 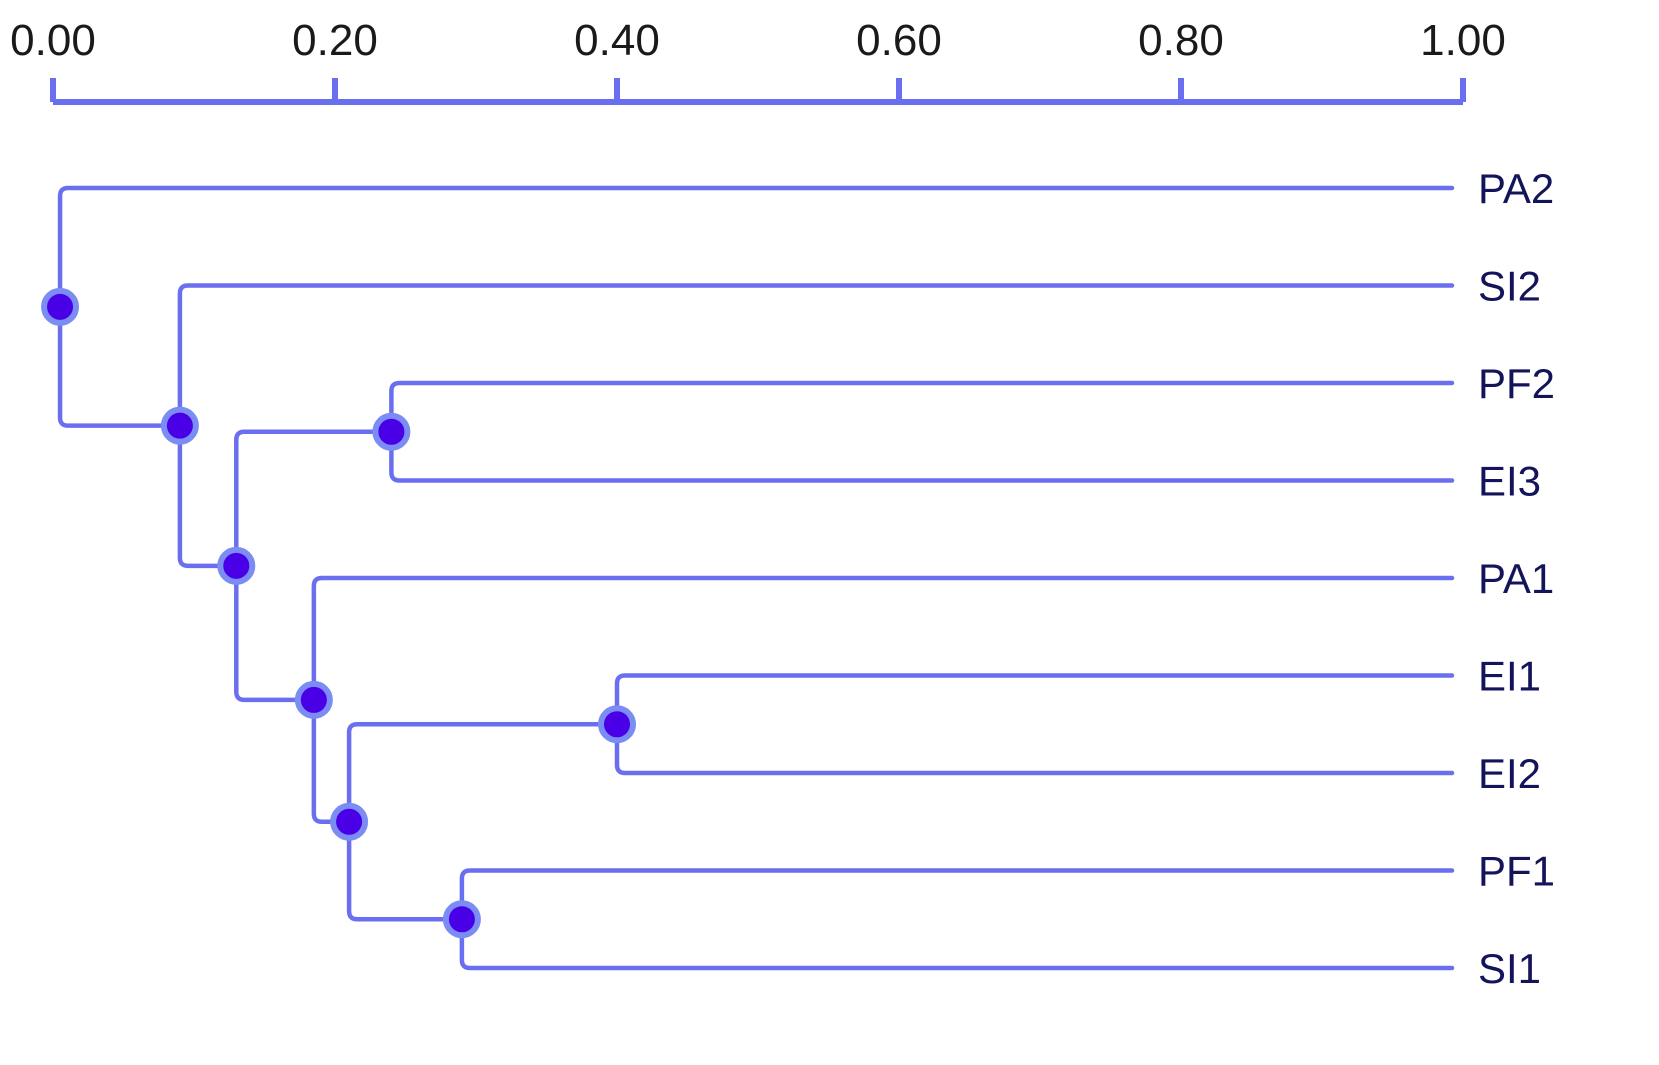 I want to click on axis-tick-label: 0.60, so click(x=899, y=40).